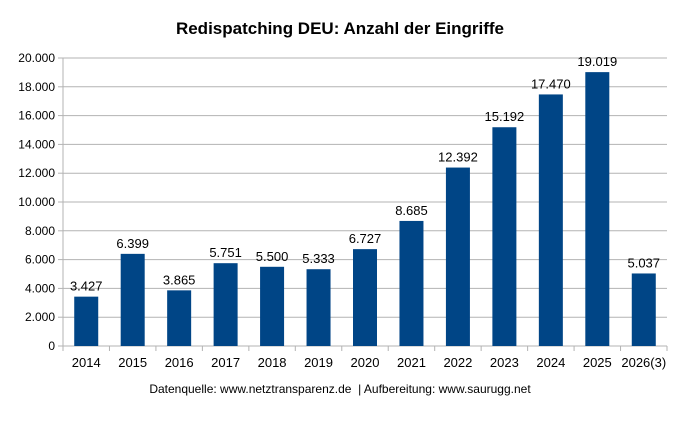 Image resolution: width=681 pixels, height=422 pixels. Describe the element at coordinates (179, 318) in the screenshot. I see `bar-2016` at that location.